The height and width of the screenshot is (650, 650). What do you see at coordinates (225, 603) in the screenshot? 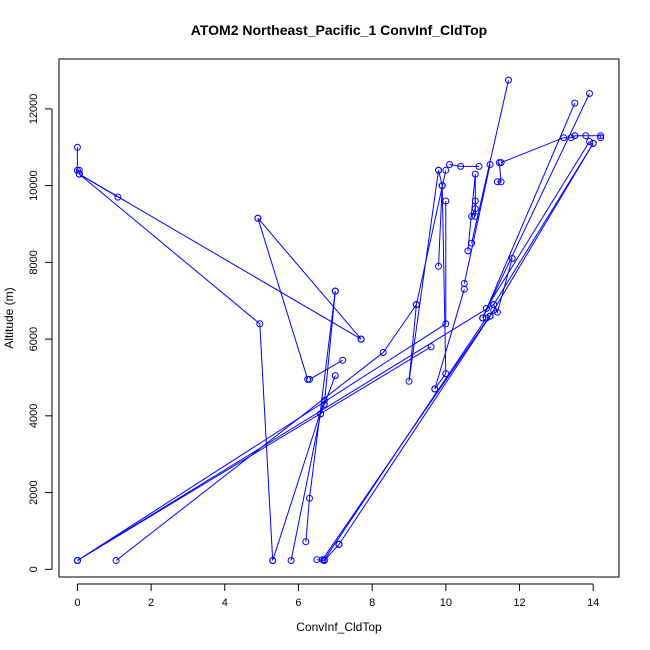
I see `x-tick-label: 4` at bounding box center [225, 603].